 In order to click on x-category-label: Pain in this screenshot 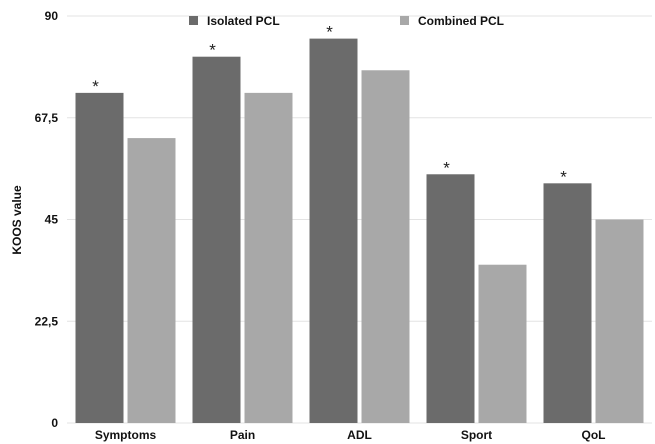, I will do `click(242, 435)`.